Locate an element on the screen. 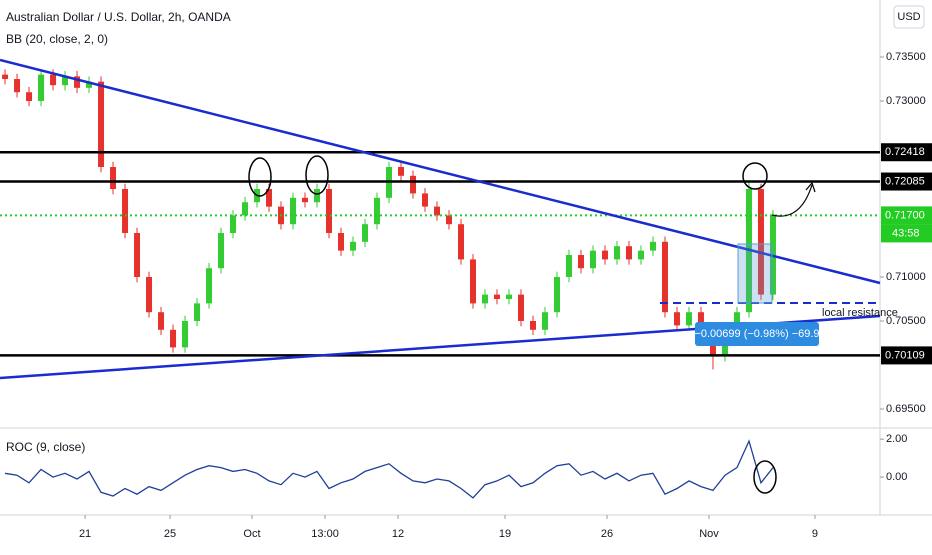 The height and width of the screenshot is (555, 932). measure-label: −0.00699 (−0.98%) −69.9 is located at coordinates (756, 334).